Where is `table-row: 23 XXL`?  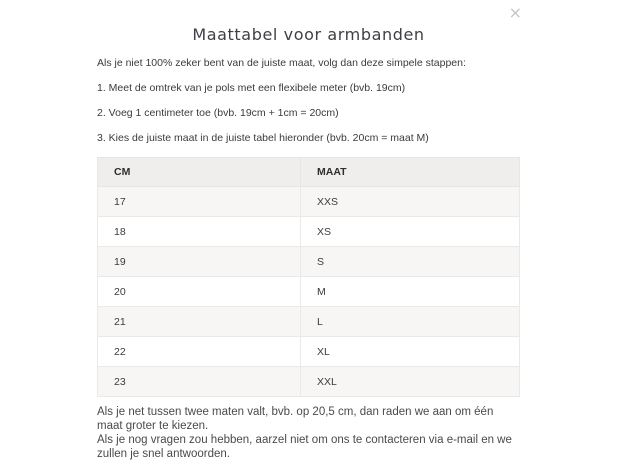
table-row: 23 XXL is located at coordinates (308, 381).